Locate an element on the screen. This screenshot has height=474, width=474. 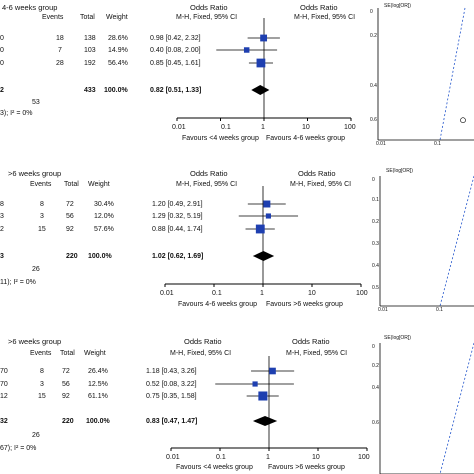
odds-ratio-title: Odds Ratio is located at coordinates (209, 173).